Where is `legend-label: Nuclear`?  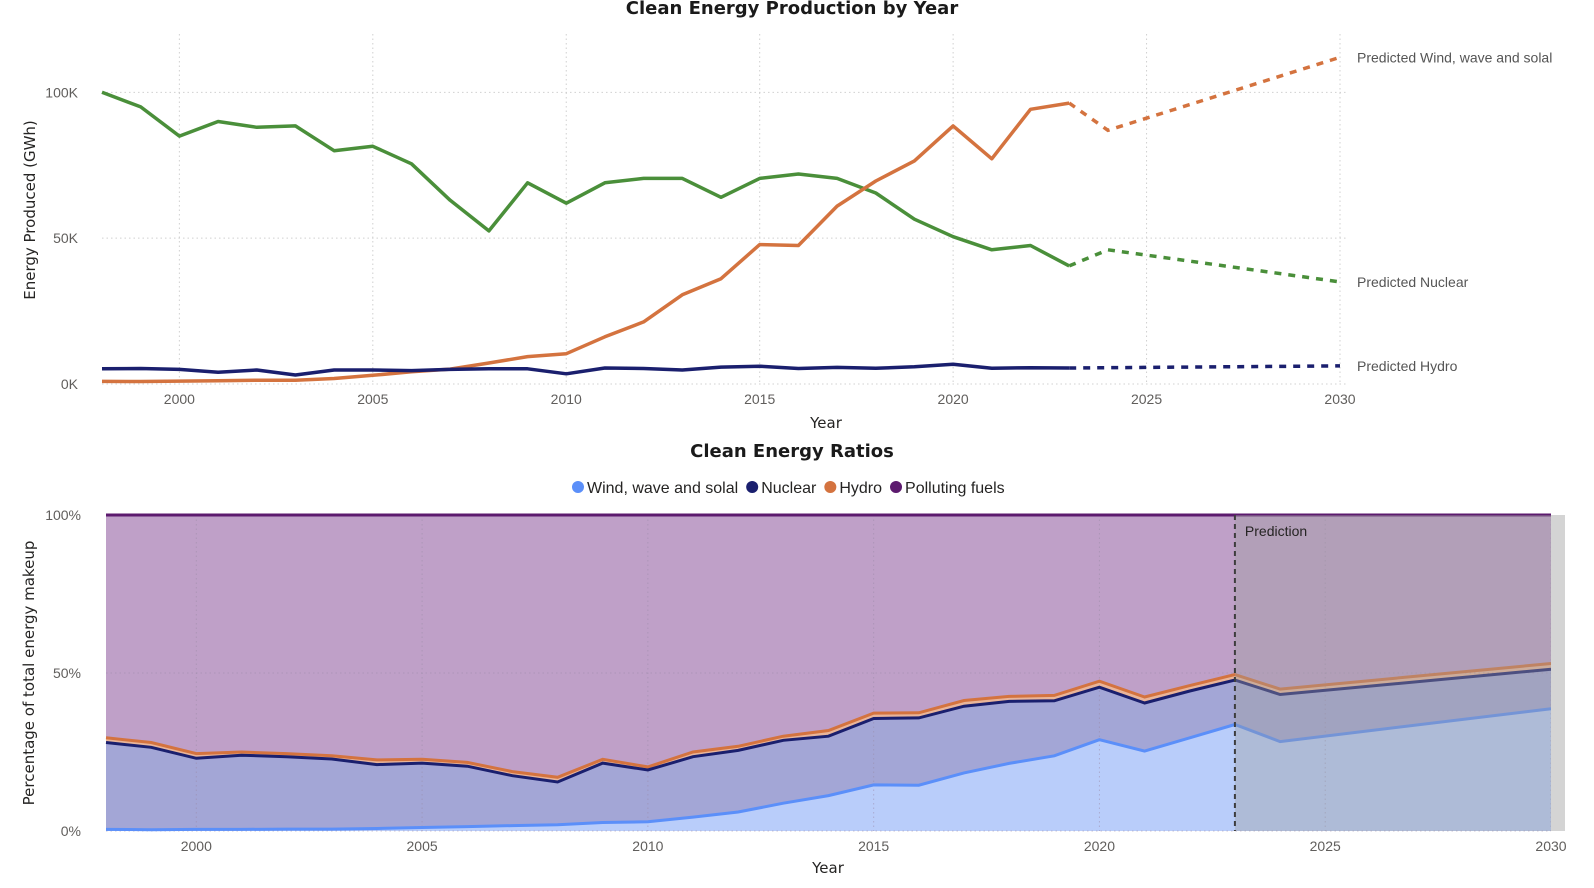 legend-label: Nuclear is located at coordinates (789, 488).